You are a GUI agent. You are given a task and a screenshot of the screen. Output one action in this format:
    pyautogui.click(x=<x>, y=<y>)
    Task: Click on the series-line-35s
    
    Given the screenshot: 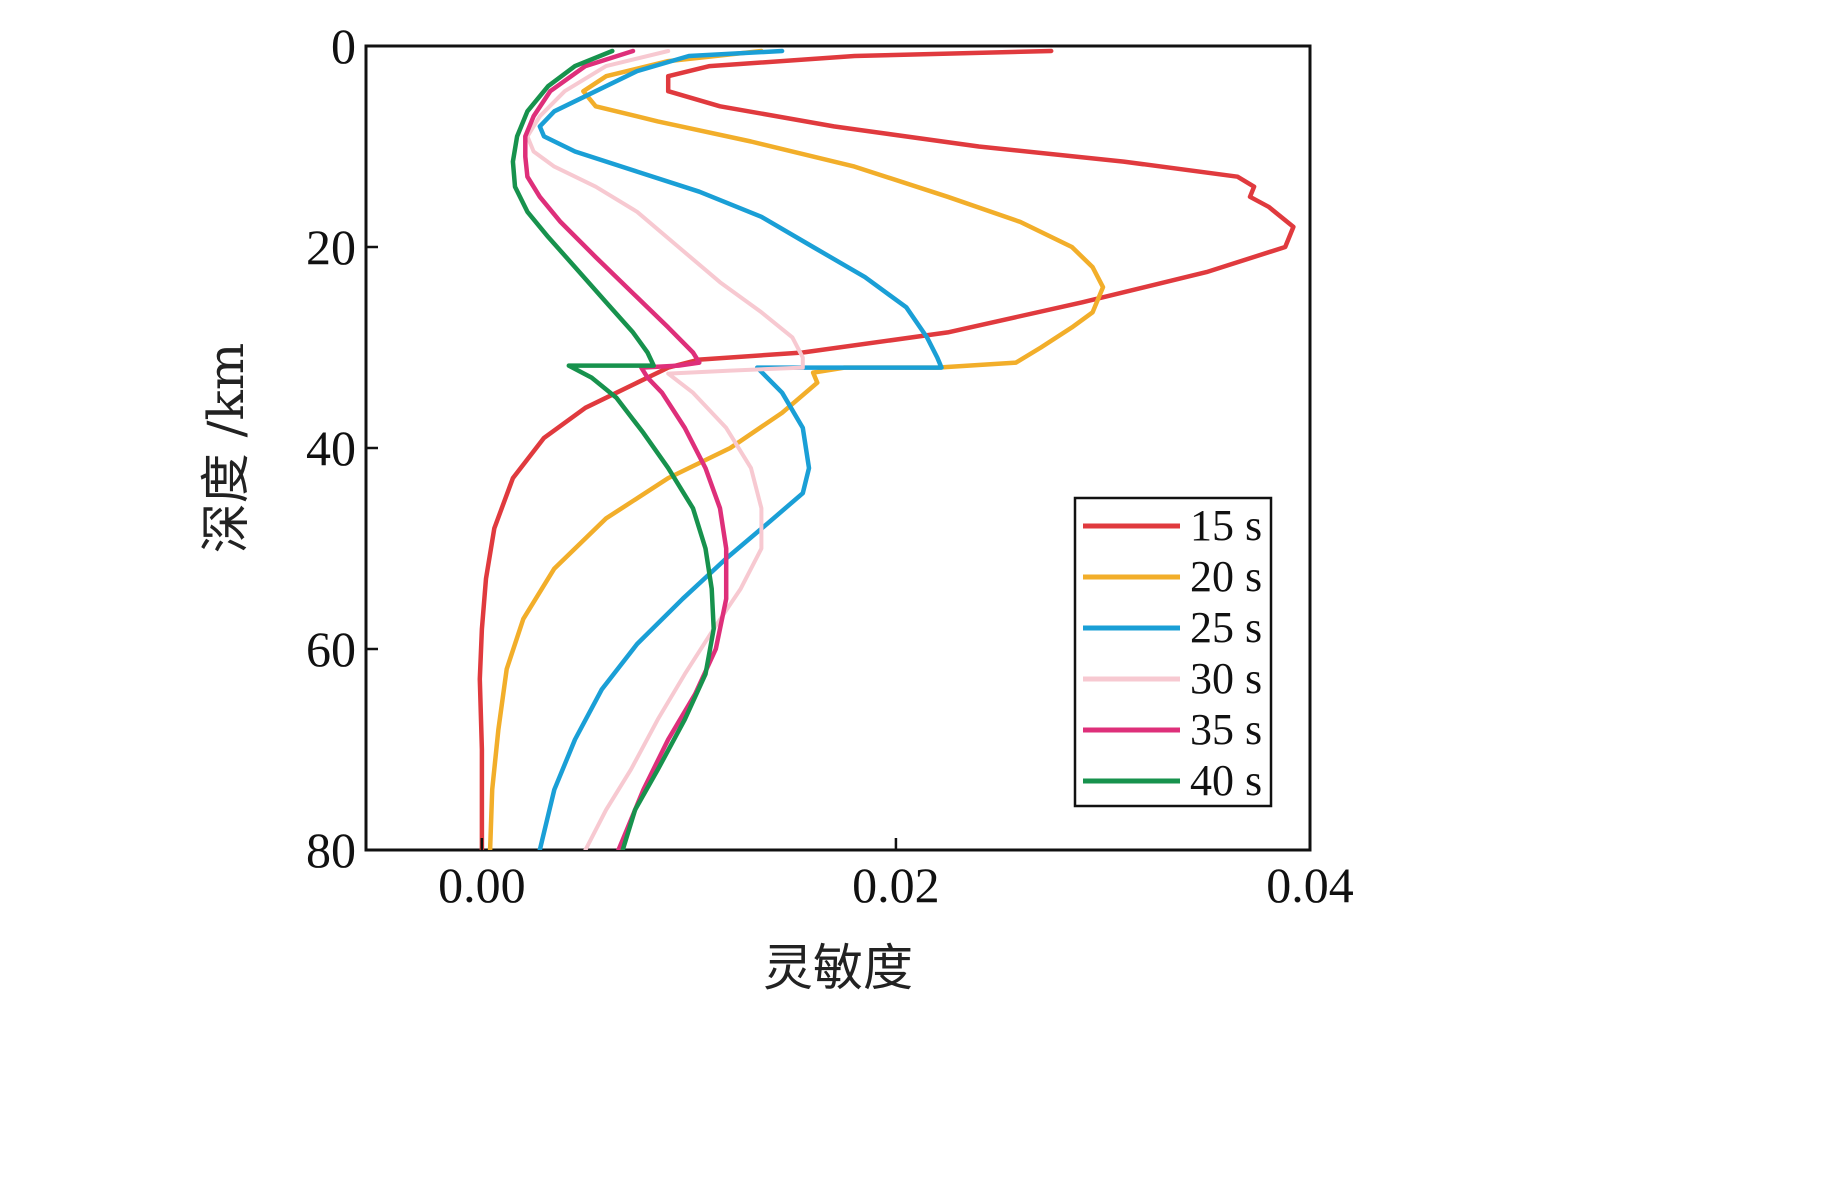 What is the action you would take?
    pyautogui.click(x=626, y=449)
    